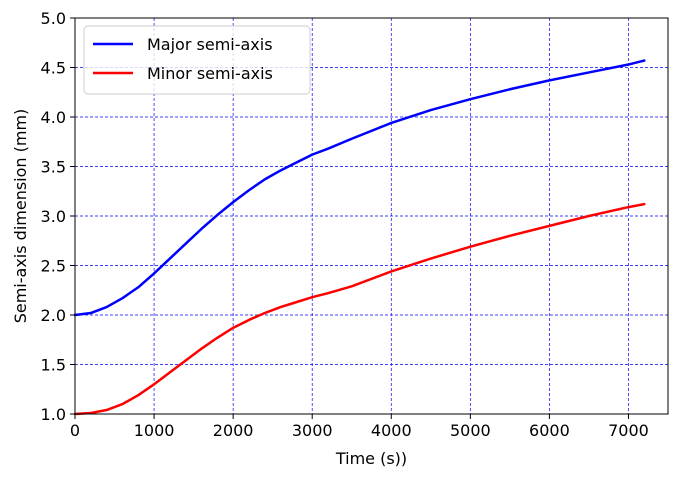  What do you see at coordinates (470, 430) in the screenshot?
I see `x-tick-label: 5000` at bounding box center [470, 430].